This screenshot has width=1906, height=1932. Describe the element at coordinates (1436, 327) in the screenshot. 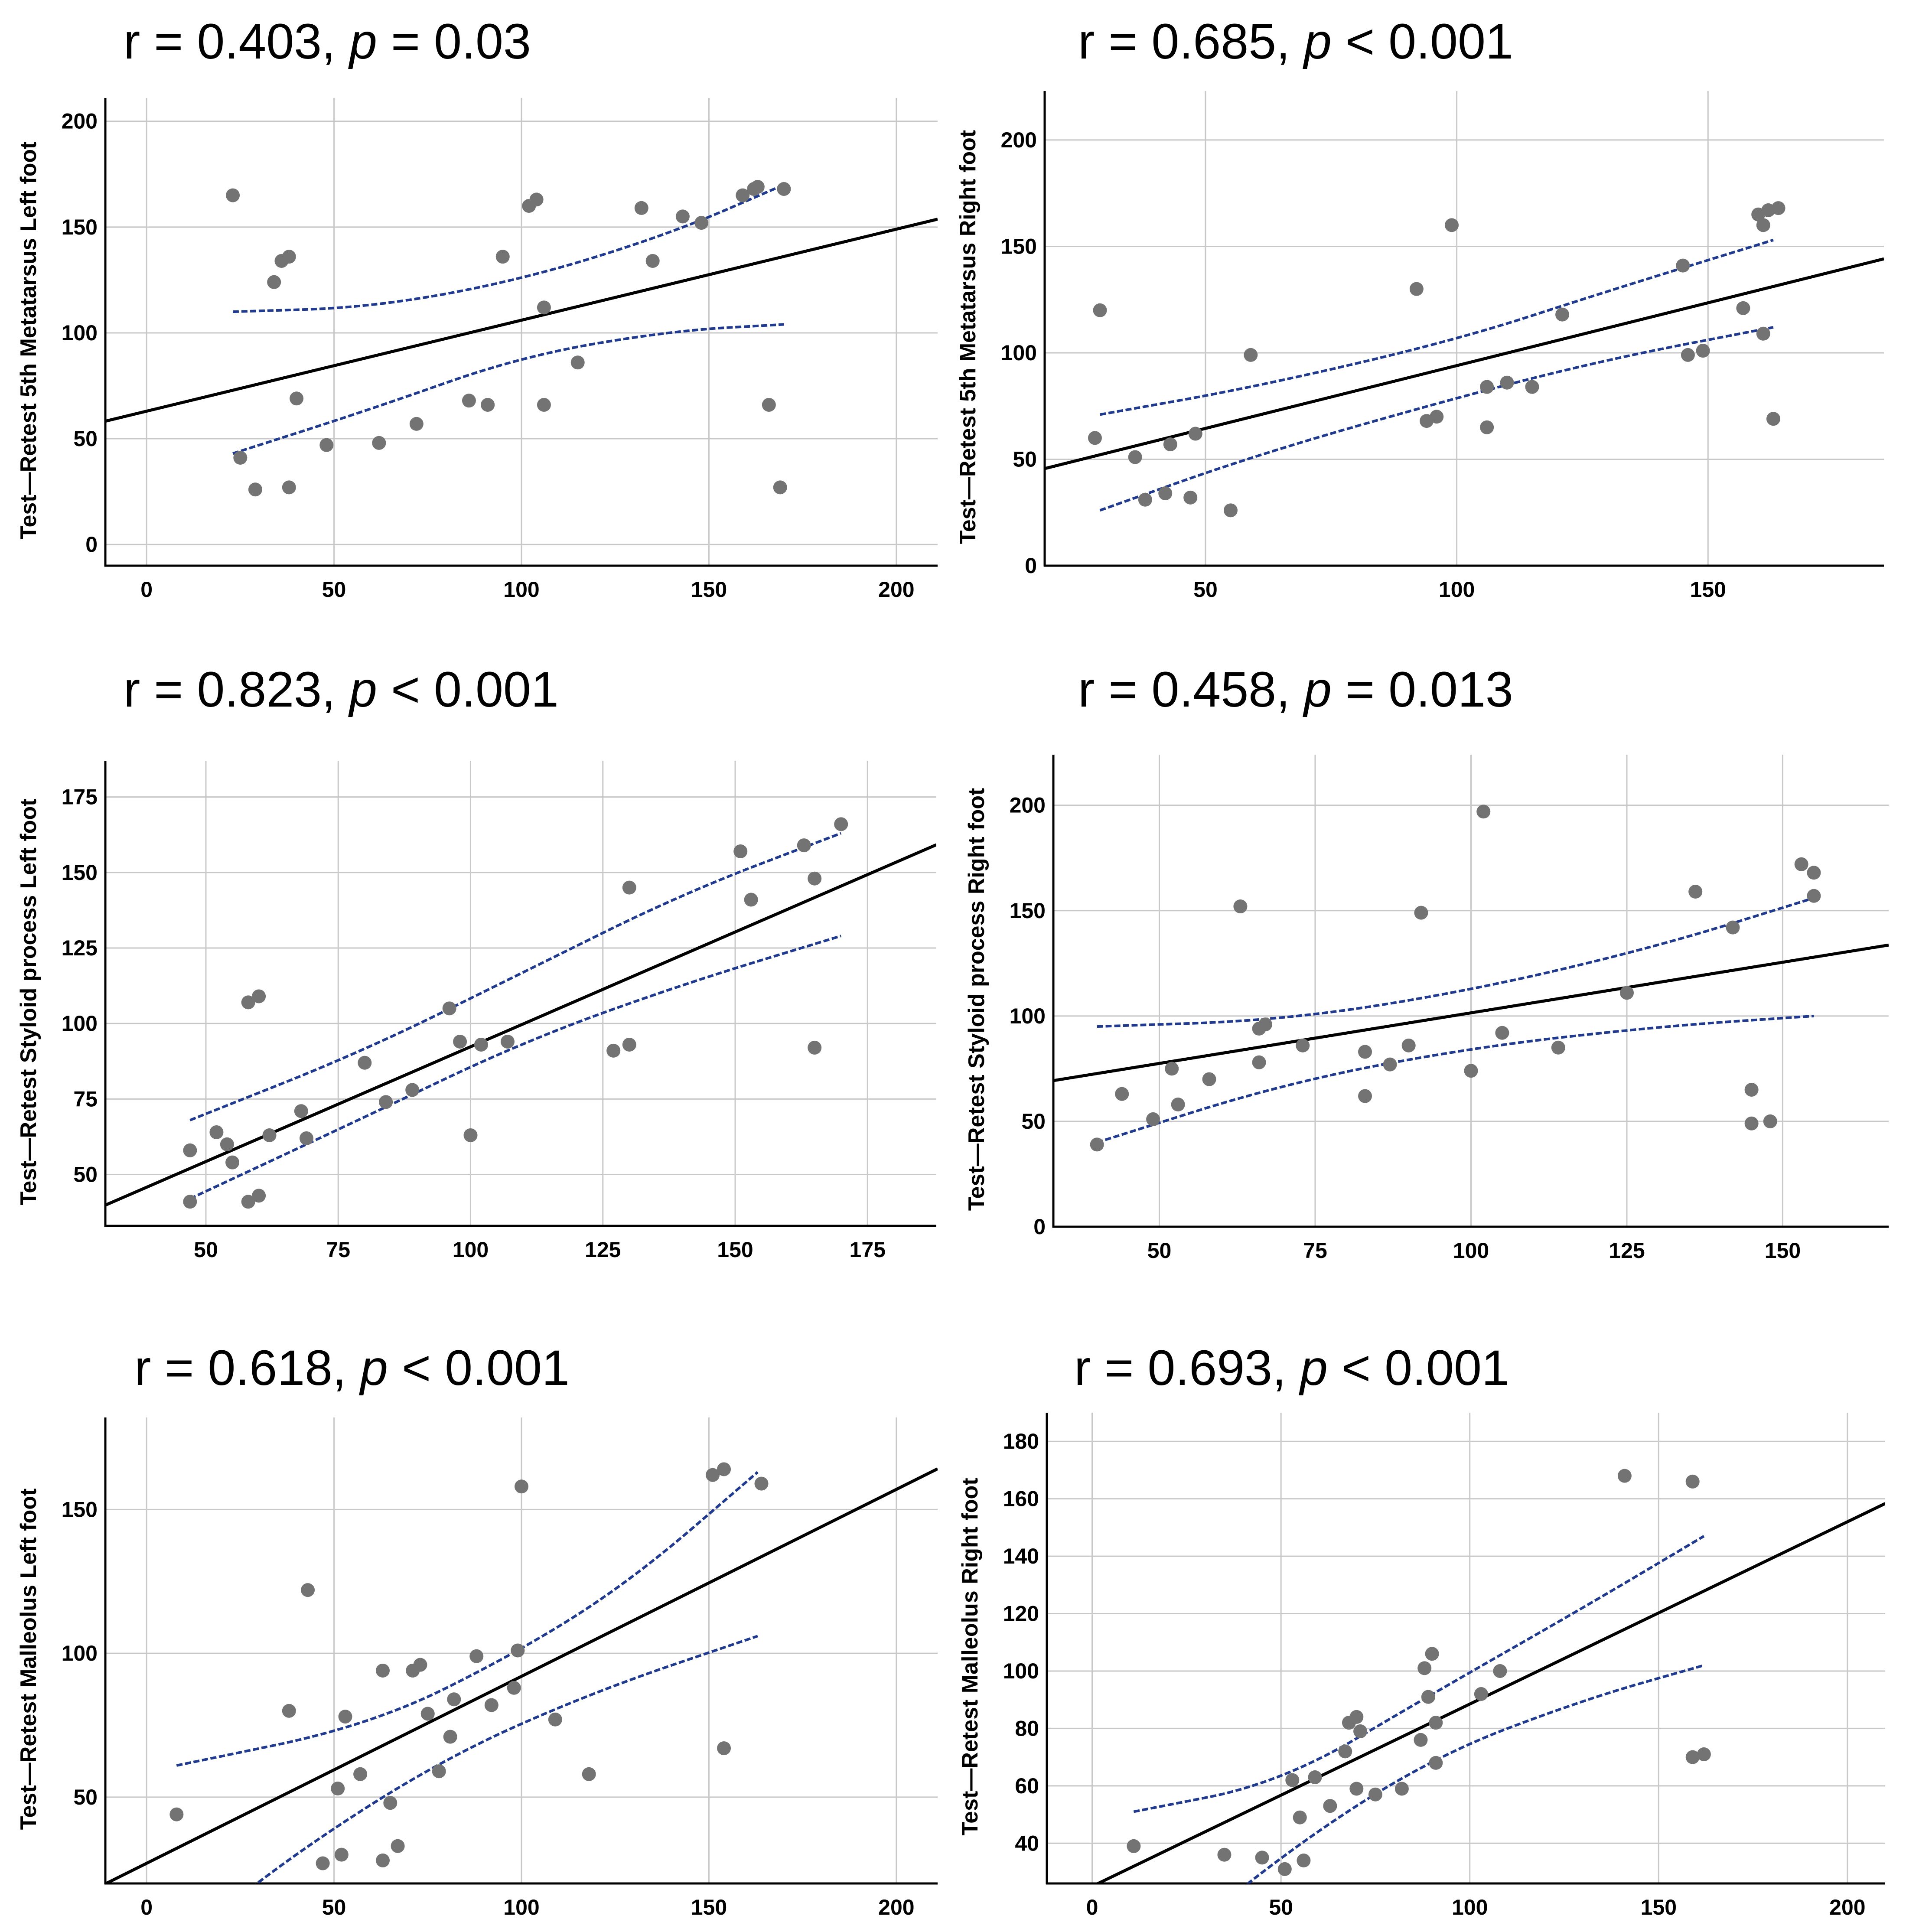

I see `ci-upper-line` at that location.